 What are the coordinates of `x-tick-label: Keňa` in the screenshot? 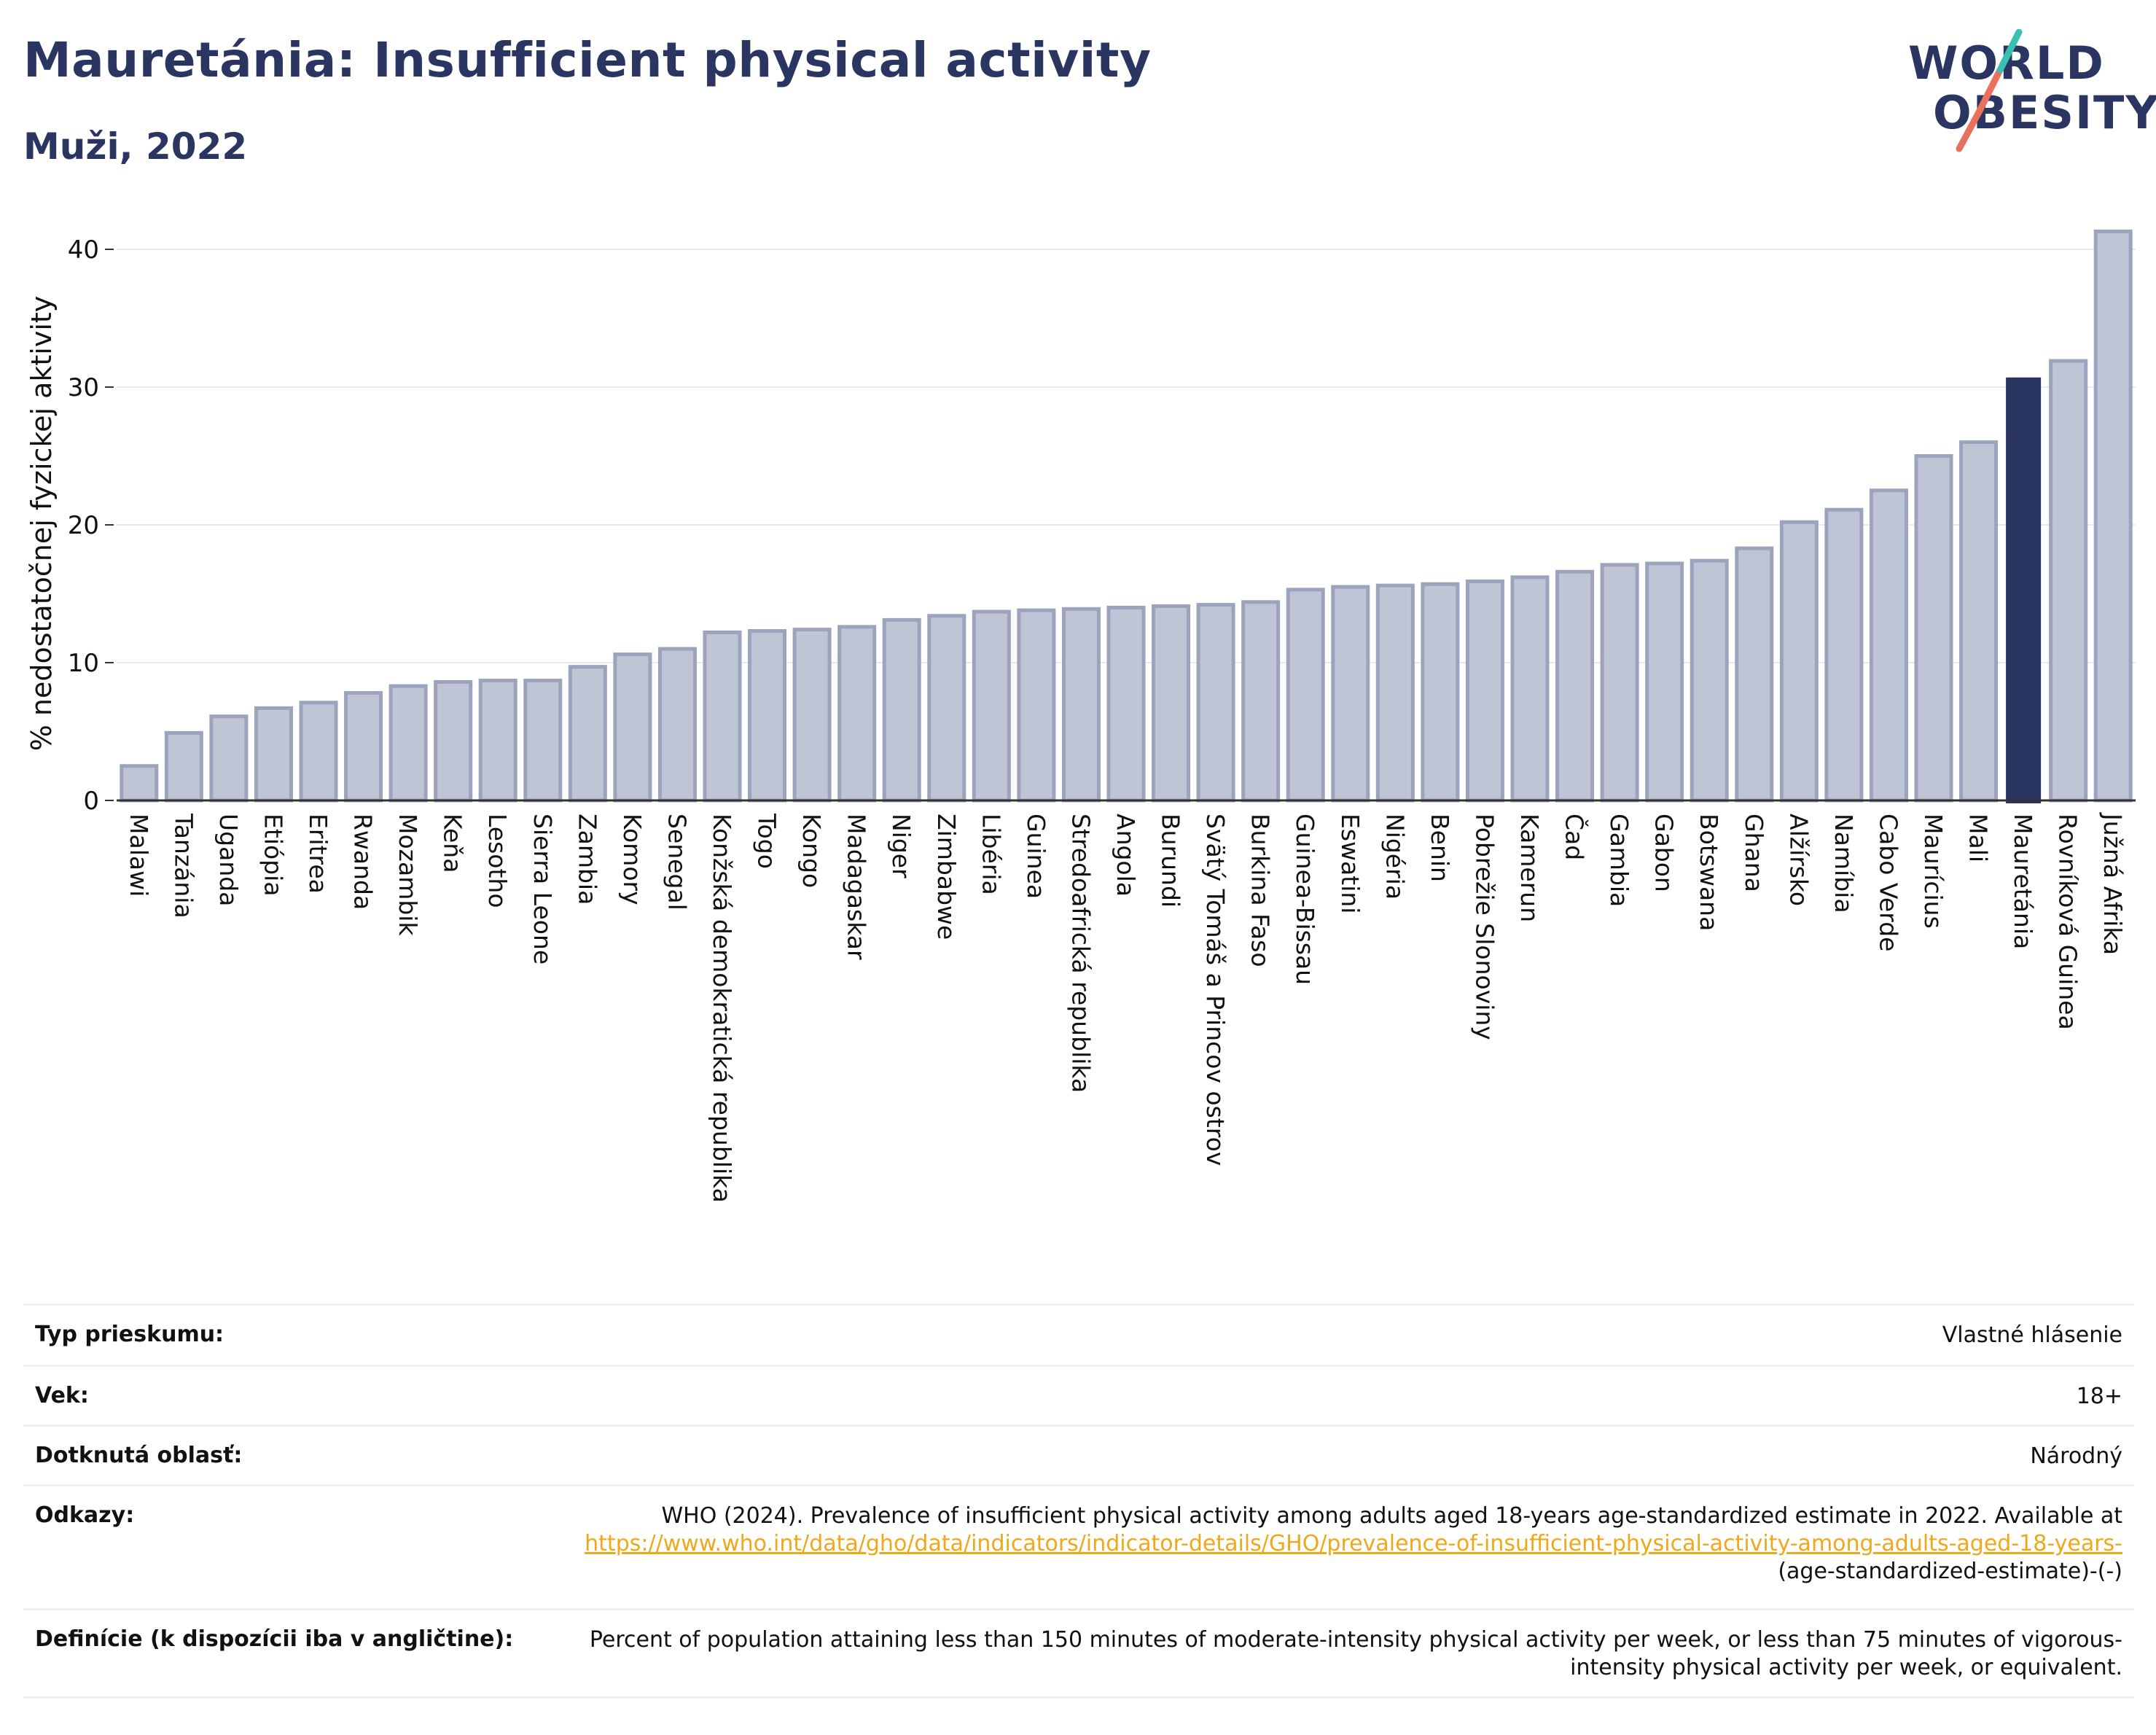 It's located at (453, 843).